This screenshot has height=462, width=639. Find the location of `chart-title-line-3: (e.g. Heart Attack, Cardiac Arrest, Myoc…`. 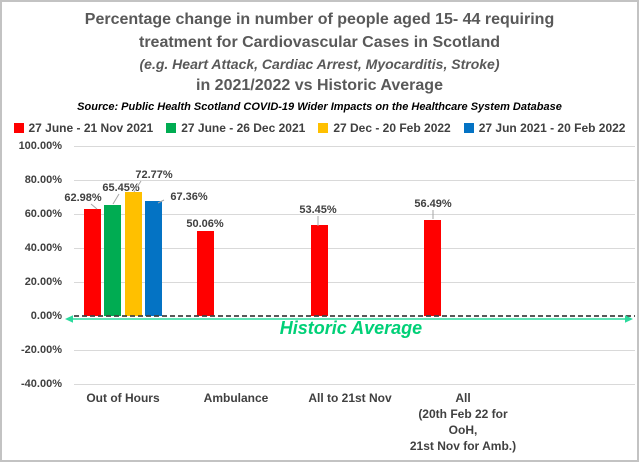

chart-title-line-3: (e.g. Heart Attack, Cardiac Arrest, Myoc… is located at coordinates (319, 64).